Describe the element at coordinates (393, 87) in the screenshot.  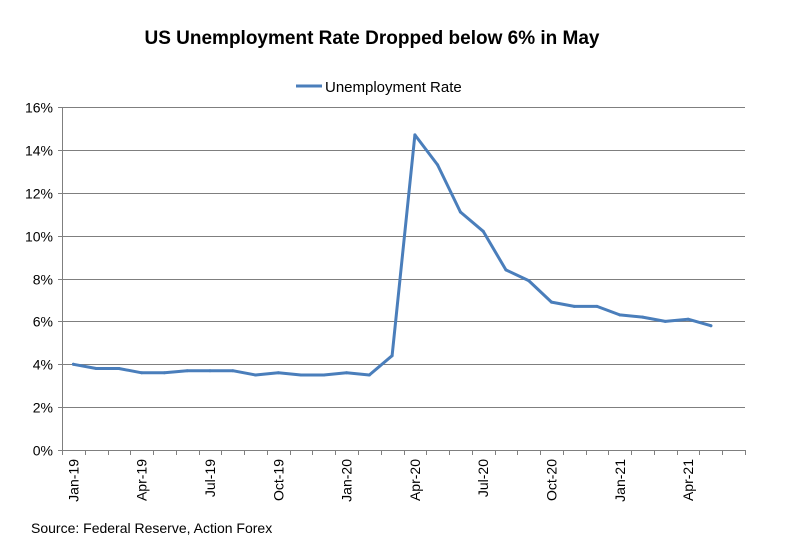
I see `legend-label: Unemployment Rate` at that location.